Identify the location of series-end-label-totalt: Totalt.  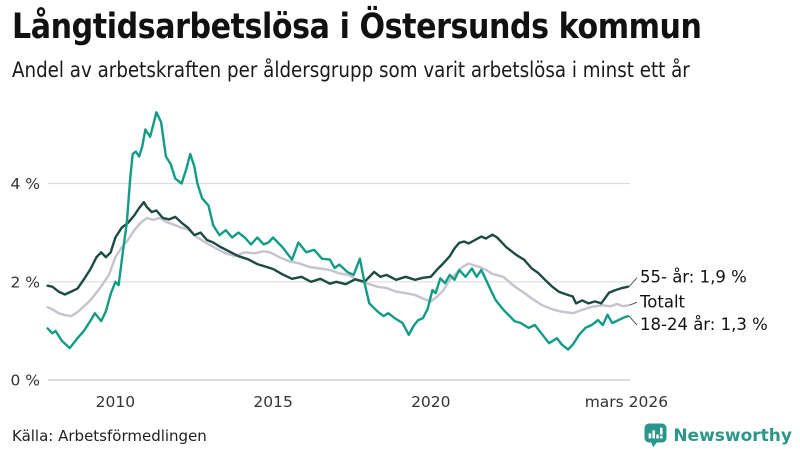
(662, 301).